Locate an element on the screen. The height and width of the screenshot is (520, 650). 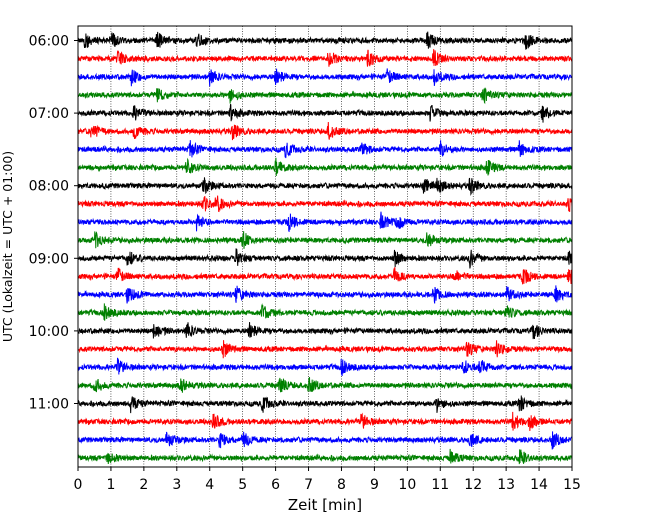
x-tick-label: 3 is located at coordinates (176, 485).